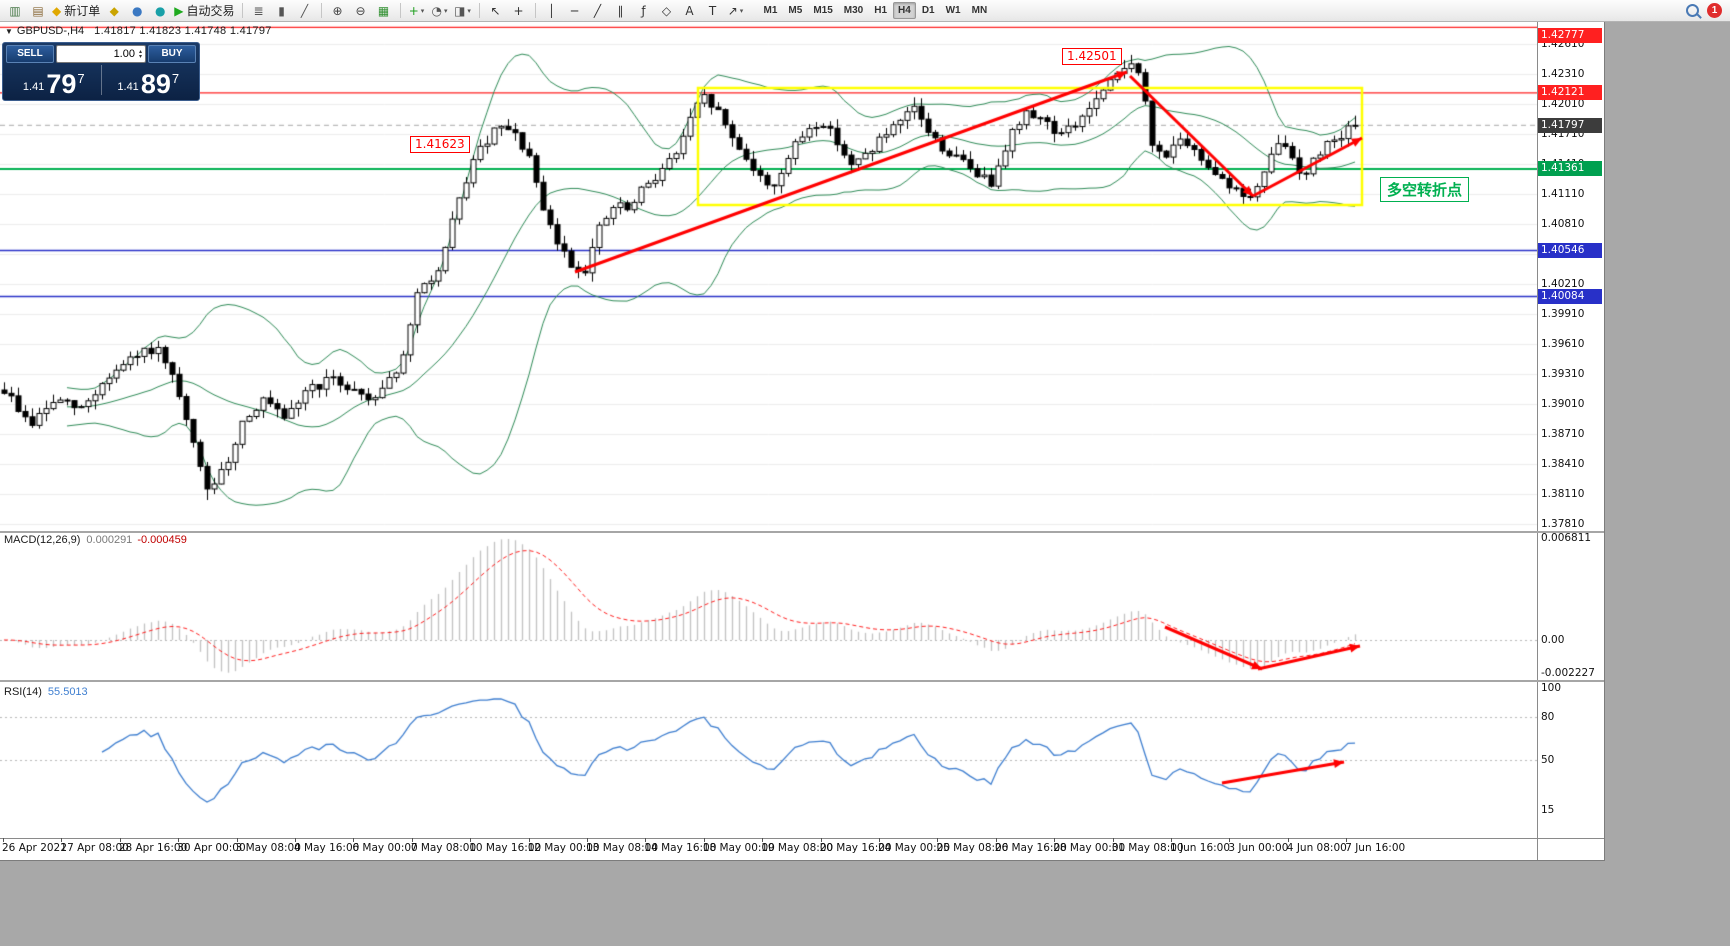 The height and width of the screenshot is (946, 1730). Describe the element at coordinates (1089, 848) in the screenshot. I see `date-label: 28 May 00:00` at that location.